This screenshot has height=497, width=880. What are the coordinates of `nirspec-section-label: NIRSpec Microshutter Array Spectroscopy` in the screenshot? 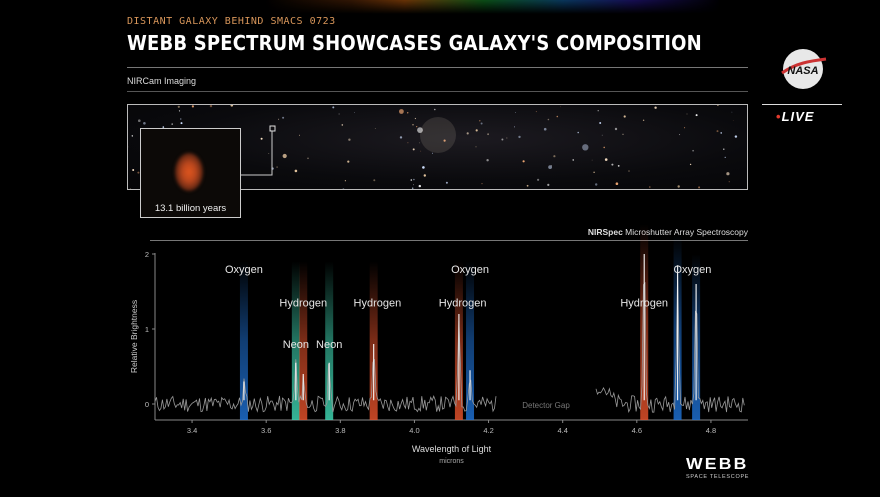 It's located at (667, 232).